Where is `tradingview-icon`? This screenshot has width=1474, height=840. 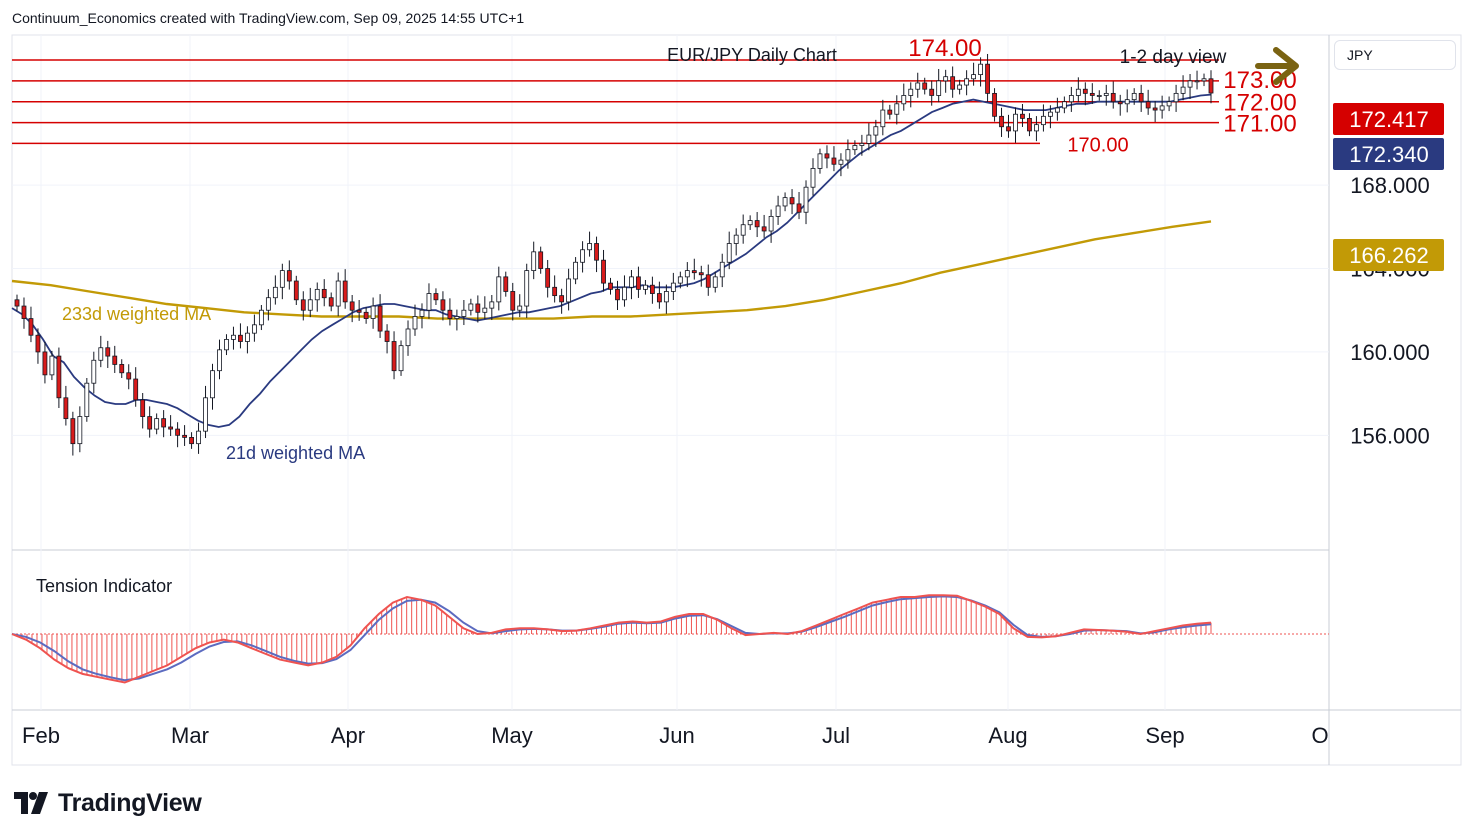
tradingview-icon is located at coordinates (31, 803).